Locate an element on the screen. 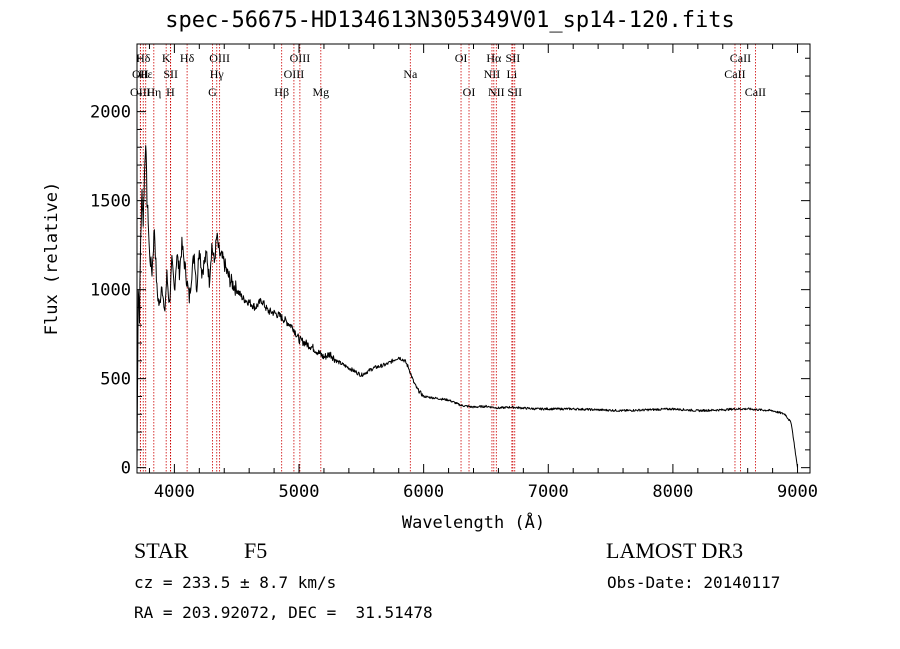 Image resolution: width=900 pixels, height=649 pixels. x-tick-label: 6000 is located at coordinates (423, 492).